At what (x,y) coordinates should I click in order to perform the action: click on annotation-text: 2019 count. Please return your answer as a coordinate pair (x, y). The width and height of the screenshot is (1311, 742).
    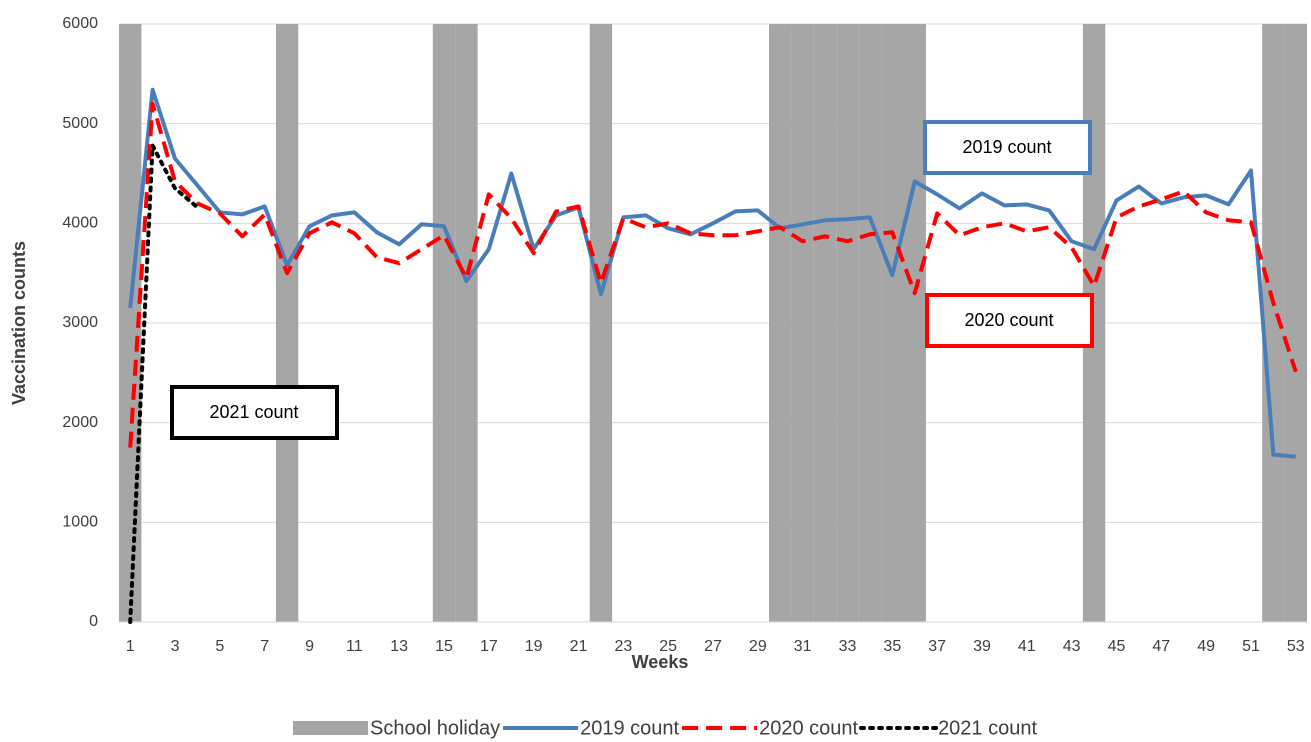
    Looking at the image, I should click on (1006, 147).